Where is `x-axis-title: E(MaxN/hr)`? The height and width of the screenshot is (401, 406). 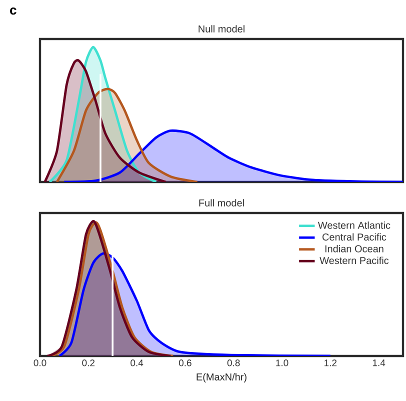
x-axis-title: E(MaxN/hr) is located at coordinates (221, 377).